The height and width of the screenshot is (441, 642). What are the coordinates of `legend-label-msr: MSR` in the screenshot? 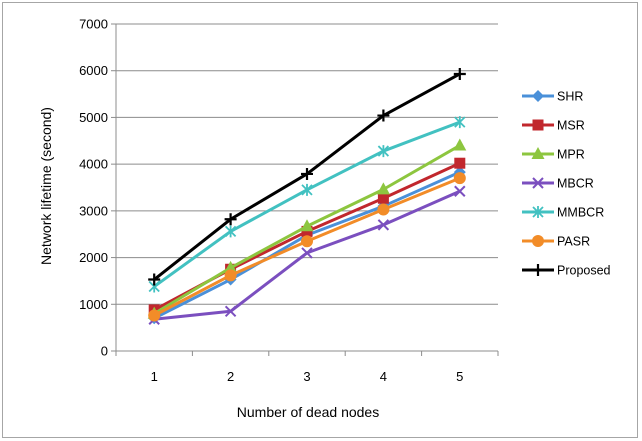 It's located at (571, 126).